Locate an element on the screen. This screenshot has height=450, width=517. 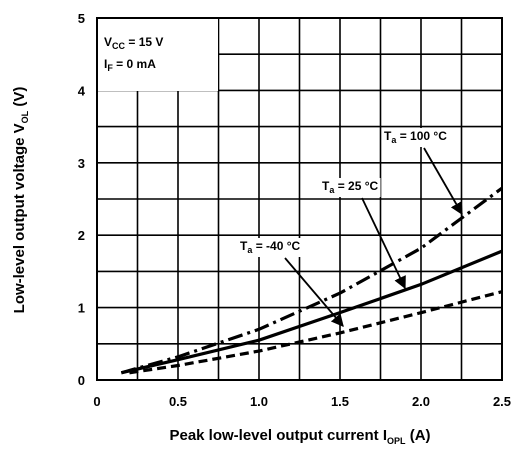
y-label-text: (V) is located at coordinates (19, 99).